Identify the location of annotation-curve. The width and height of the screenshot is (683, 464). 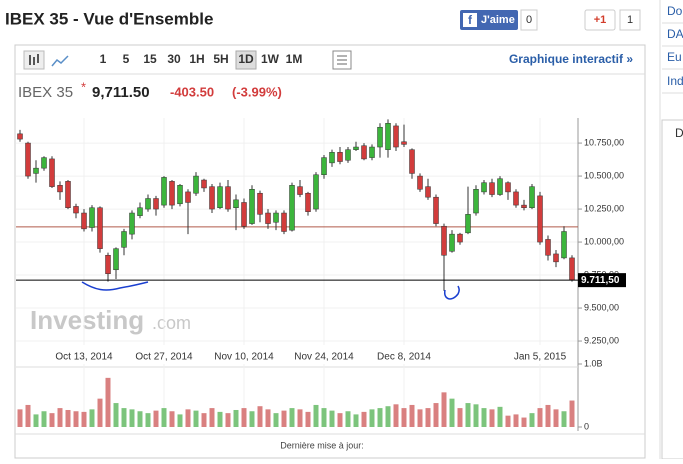
(115, 286).